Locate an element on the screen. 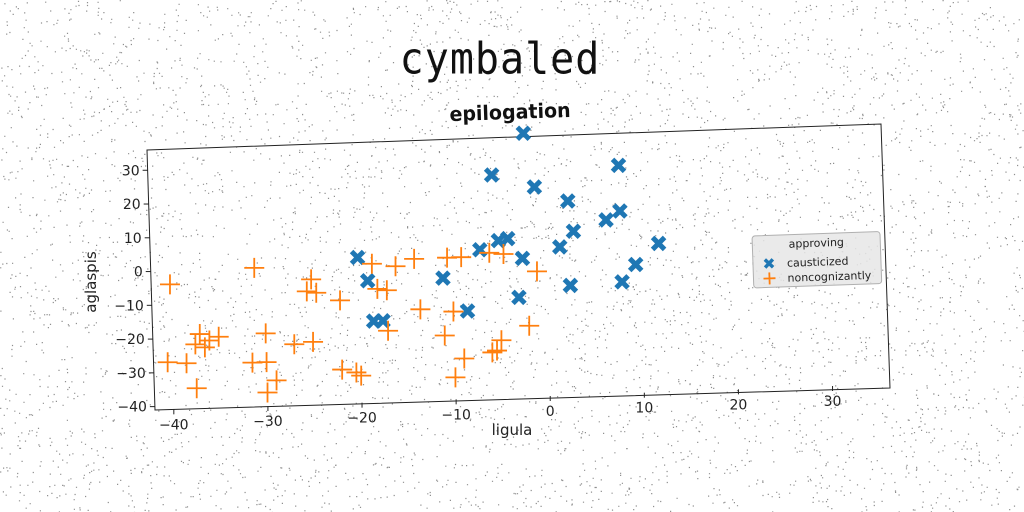 The height and width of the screenshot is (512, 1024). series-noncognizantly is located at coordinates (352, 322).